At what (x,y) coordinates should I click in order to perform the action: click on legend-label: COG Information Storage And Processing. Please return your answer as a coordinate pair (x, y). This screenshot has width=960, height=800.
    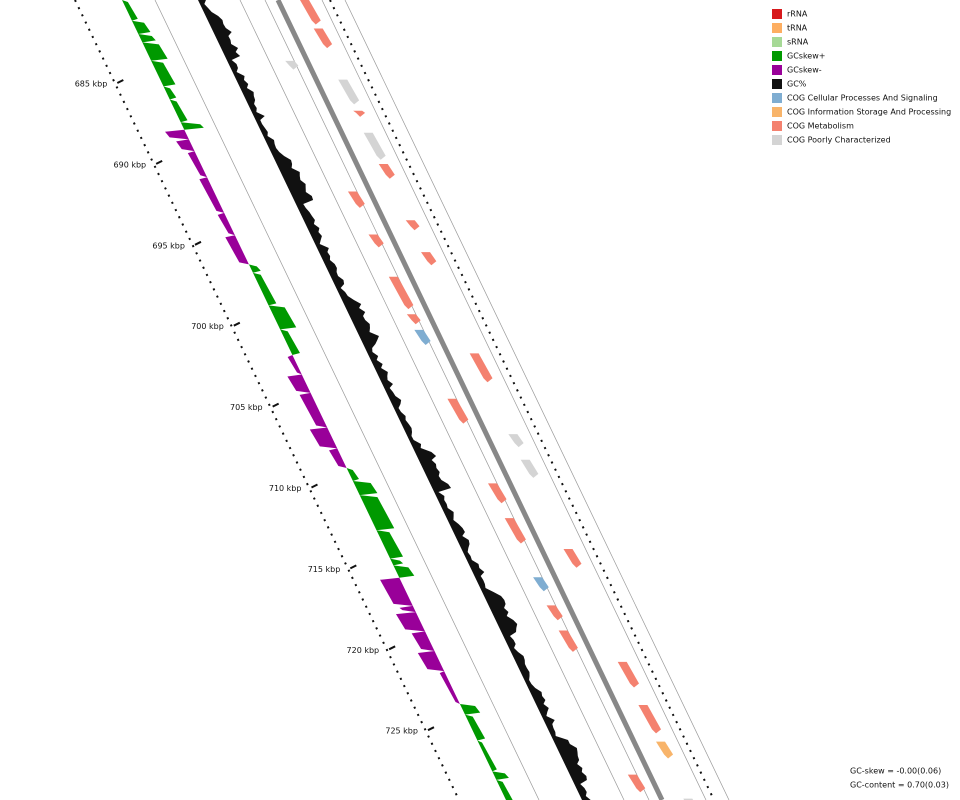
    Looking at the image, I should click on (869, 112).